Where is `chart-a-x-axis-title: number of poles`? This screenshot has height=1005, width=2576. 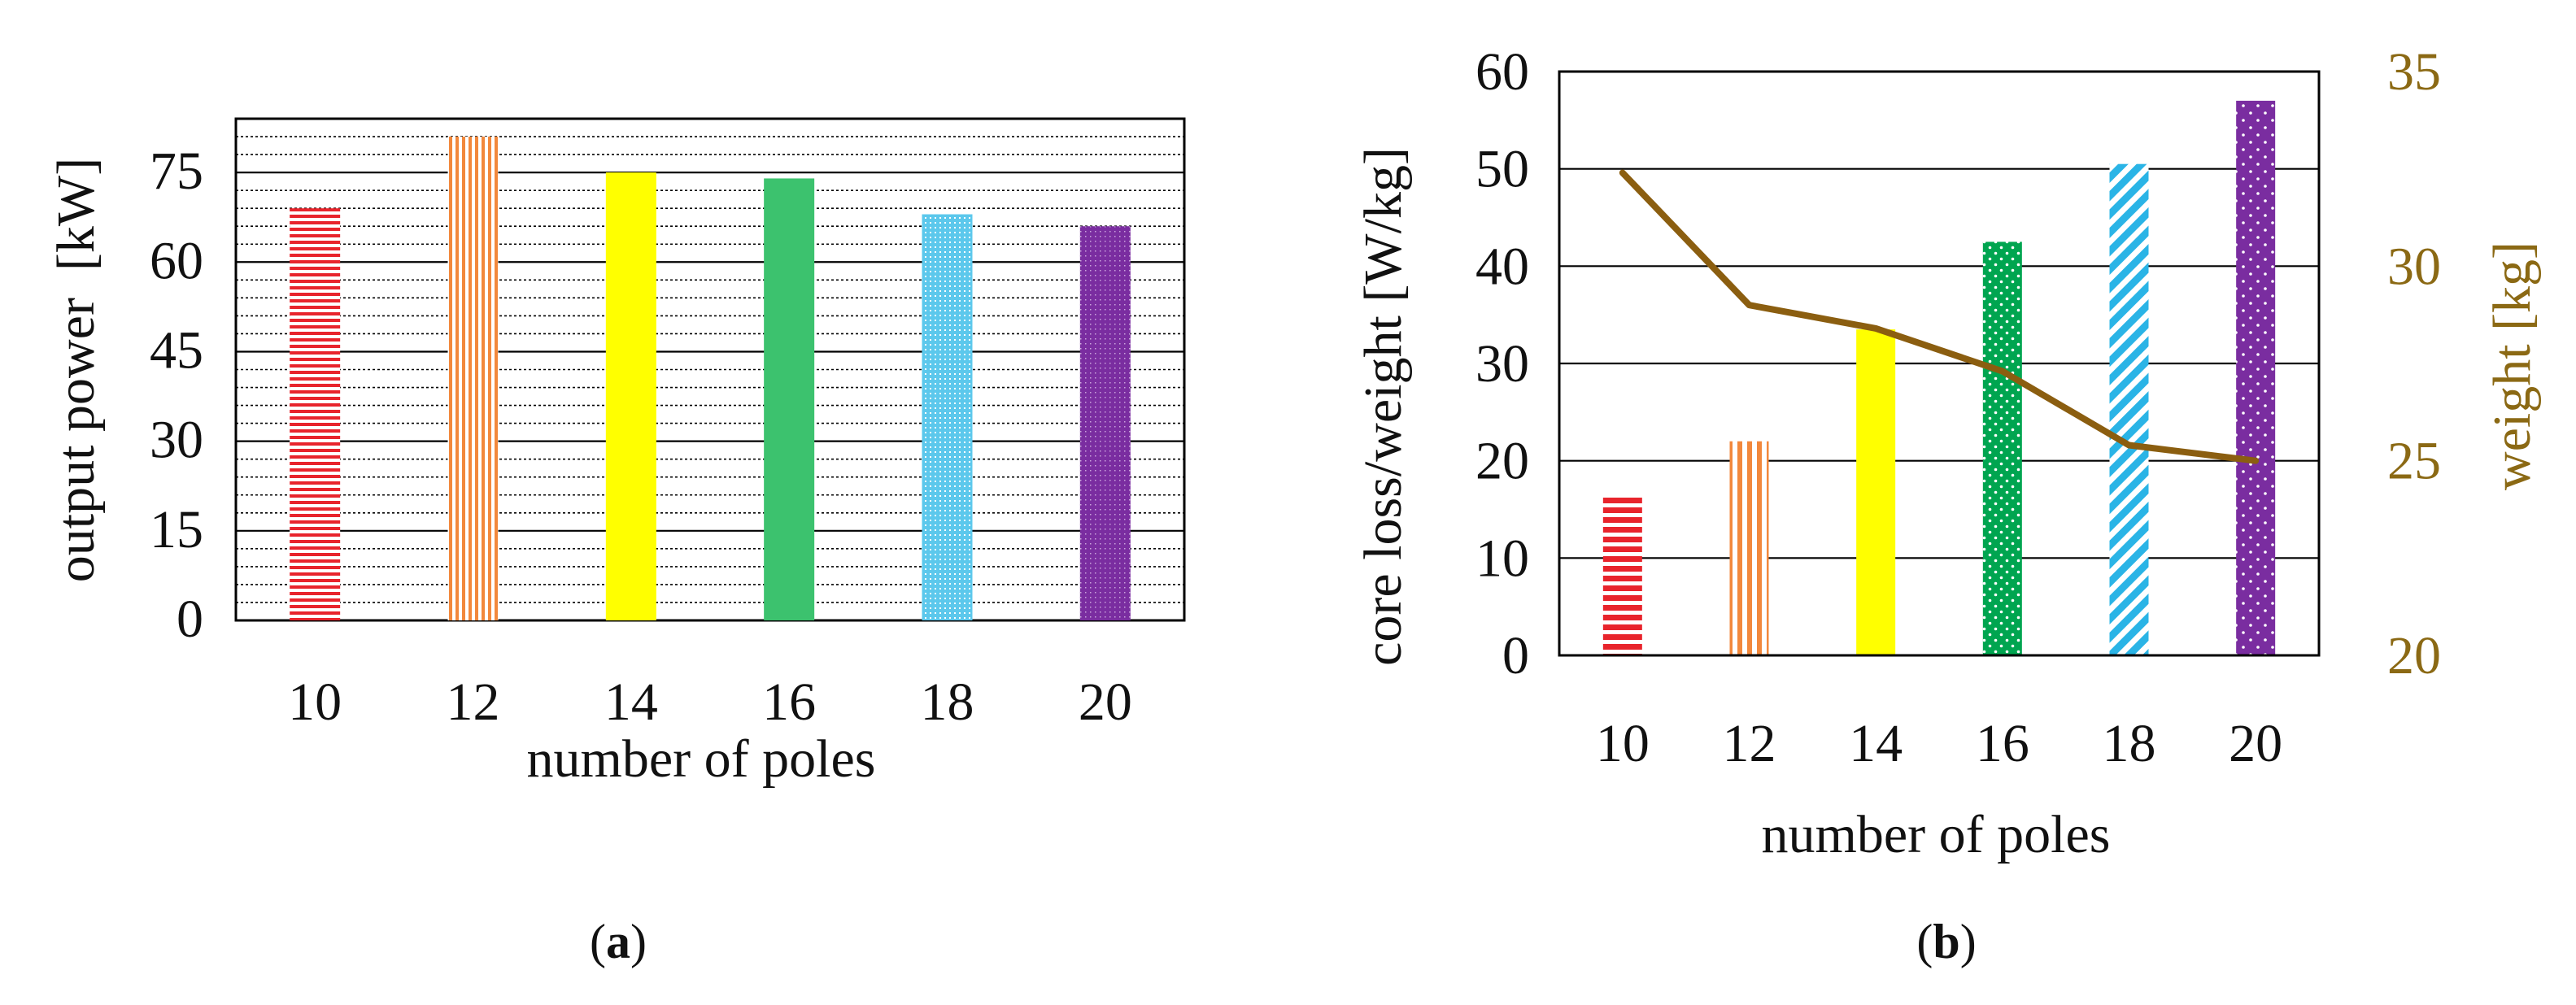 chart-a-x-axis-title: number of poles is located at coordinates (701, 759).